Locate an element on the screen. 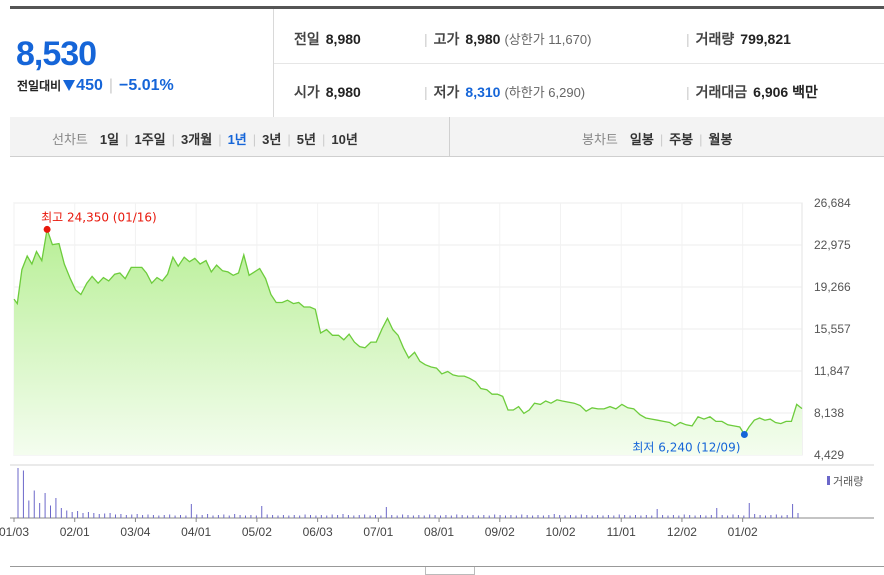  high-stat: | 고가 8,980 (상한가 11,670) is located at coordinates (508, 39).